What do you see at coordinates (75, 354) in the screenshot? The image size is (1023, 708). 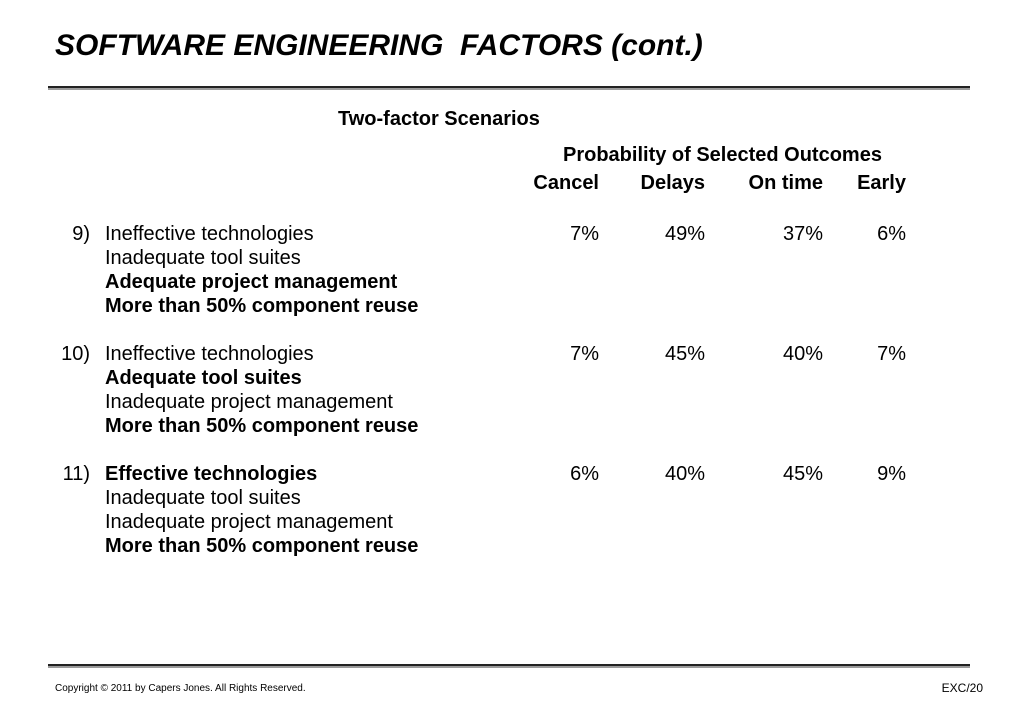 I see `scenario-number: 10)` at bounding box center [75, 354].